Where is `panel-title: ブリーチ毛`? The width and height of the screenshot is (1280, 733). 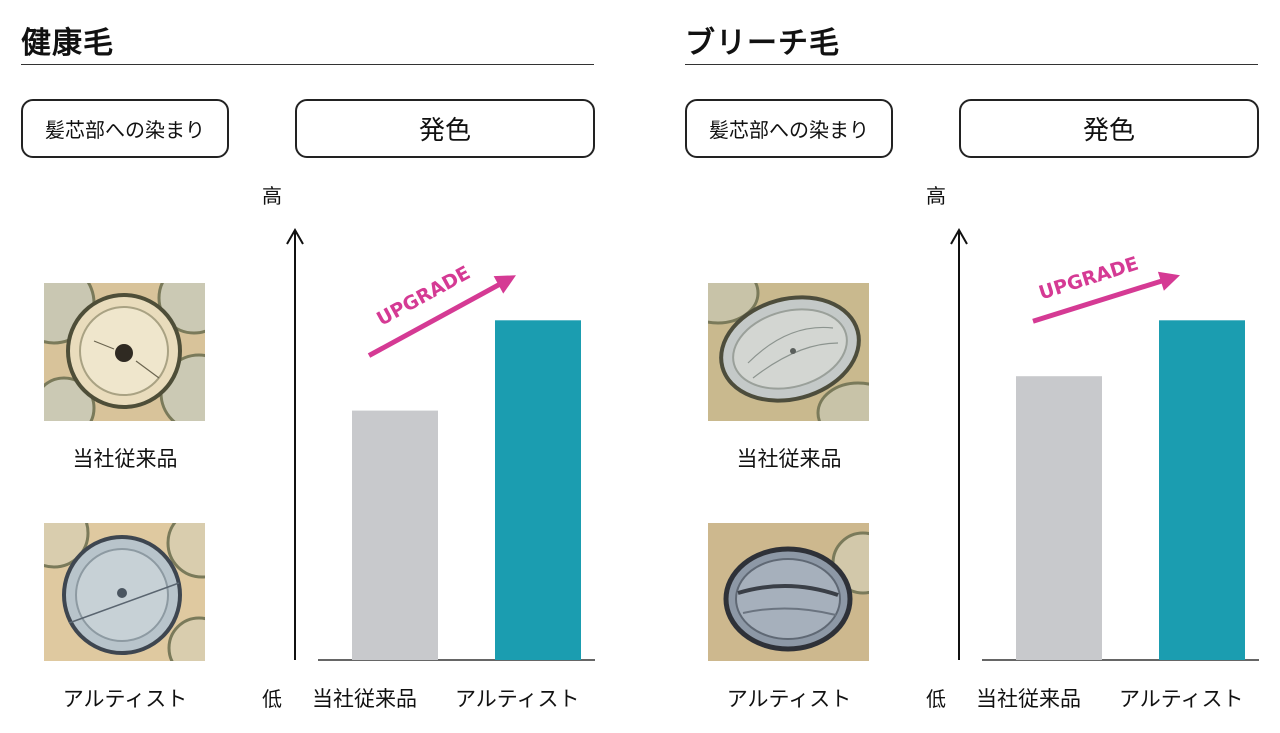
panel-title: ブリーチ毛 is located at coordinates (762, 43).